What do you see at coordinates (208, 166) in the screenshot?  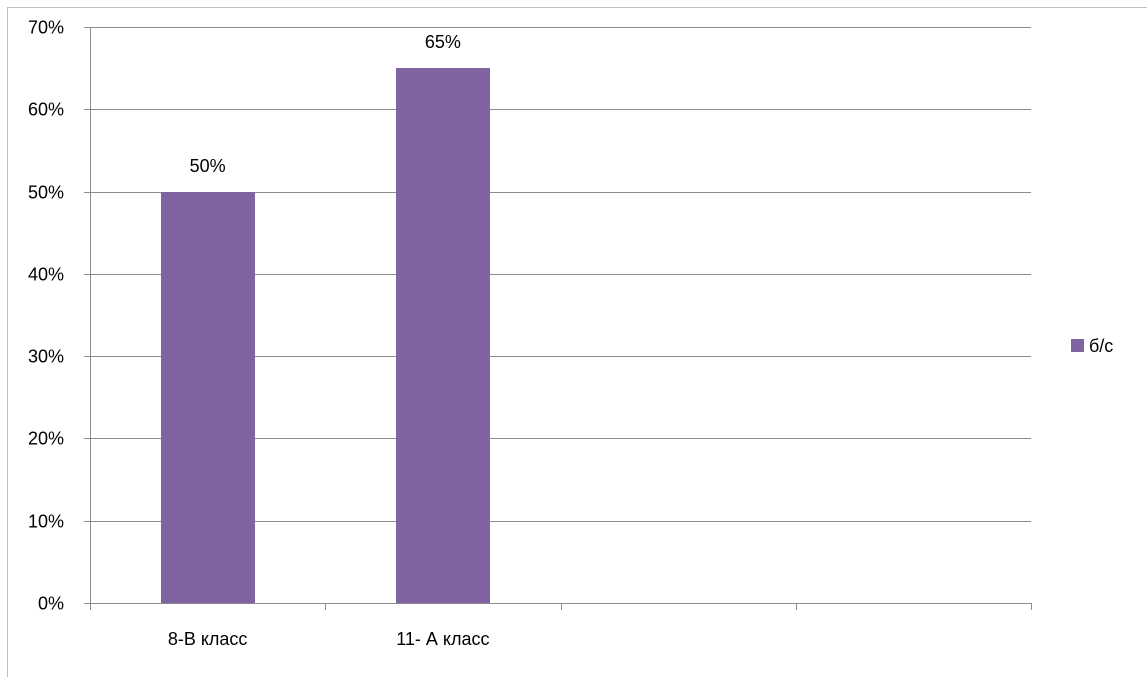 I see `data-label: 50%` at bounding box center [208, 166].